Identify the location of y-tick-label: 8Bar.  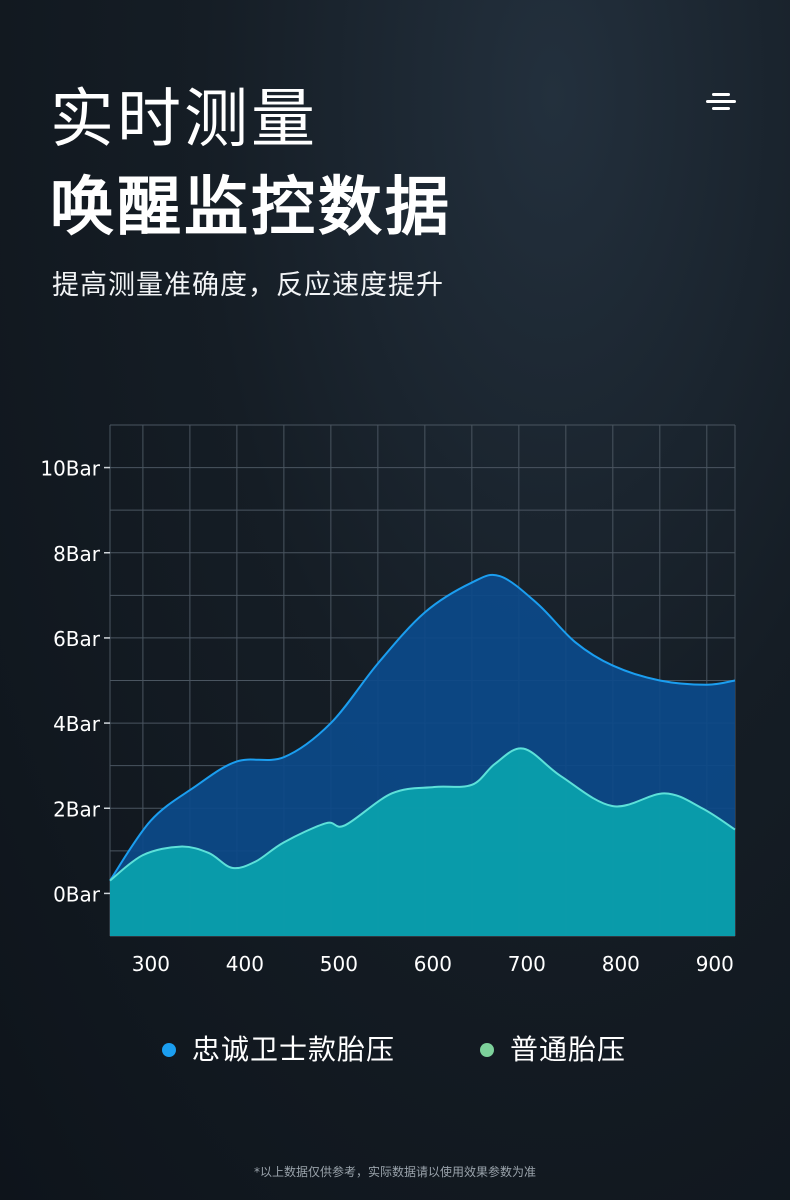
(77, 554).